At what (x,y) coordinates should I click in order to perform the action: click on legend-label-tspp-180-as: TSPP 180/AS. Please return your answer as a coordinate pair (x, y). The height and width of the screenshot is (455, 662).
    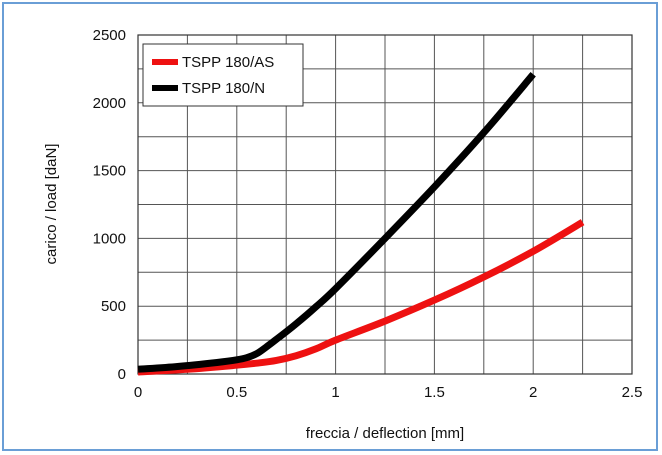
    Looking at the image, I should click on (228, 62).